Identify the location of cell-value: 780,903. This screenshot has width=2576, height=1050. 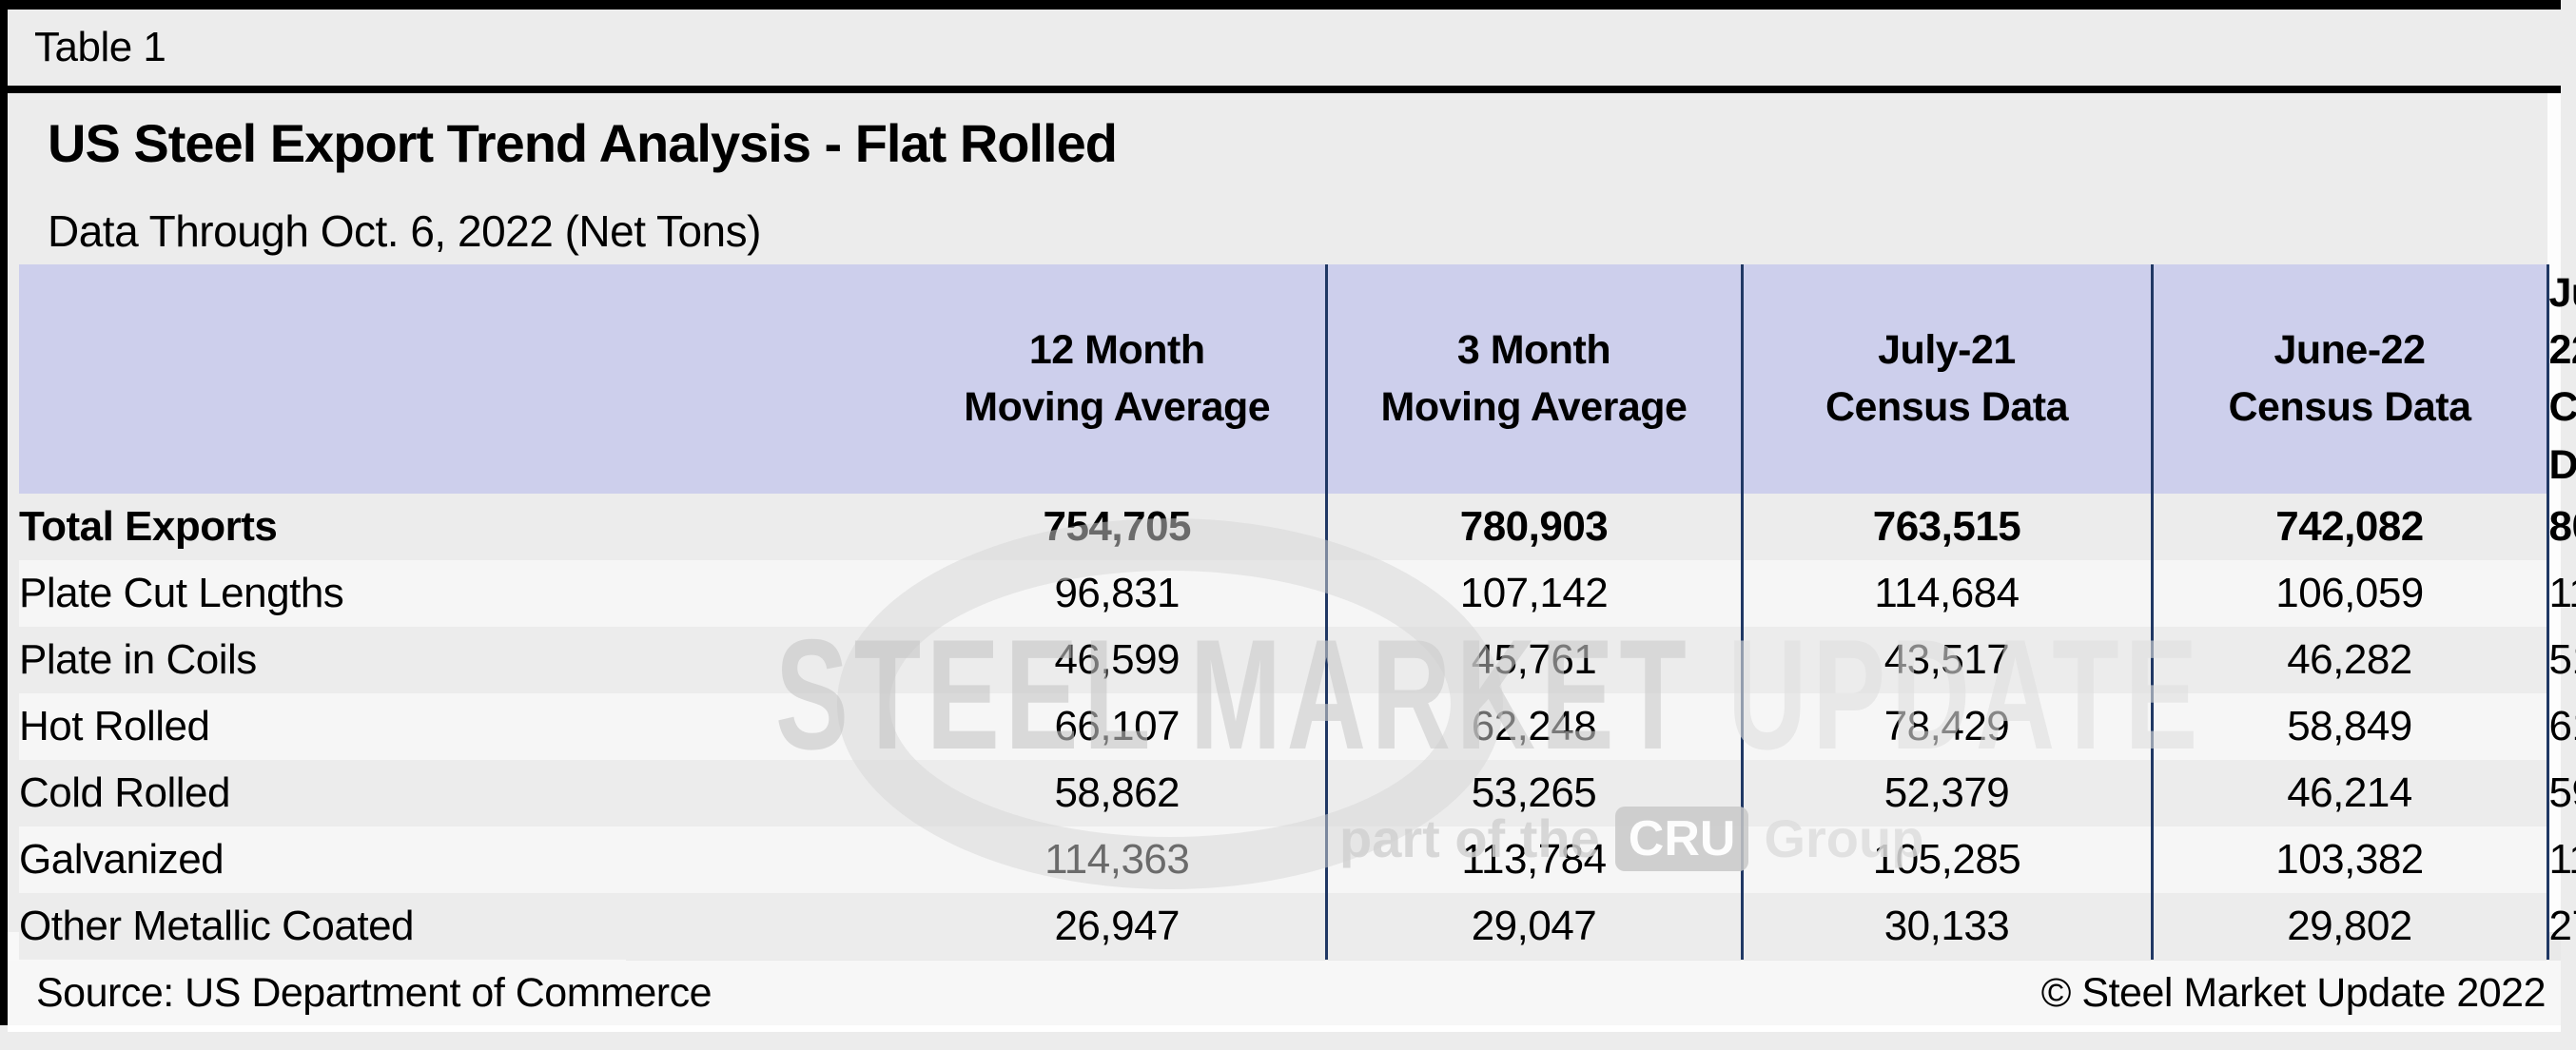
(1534, 526).